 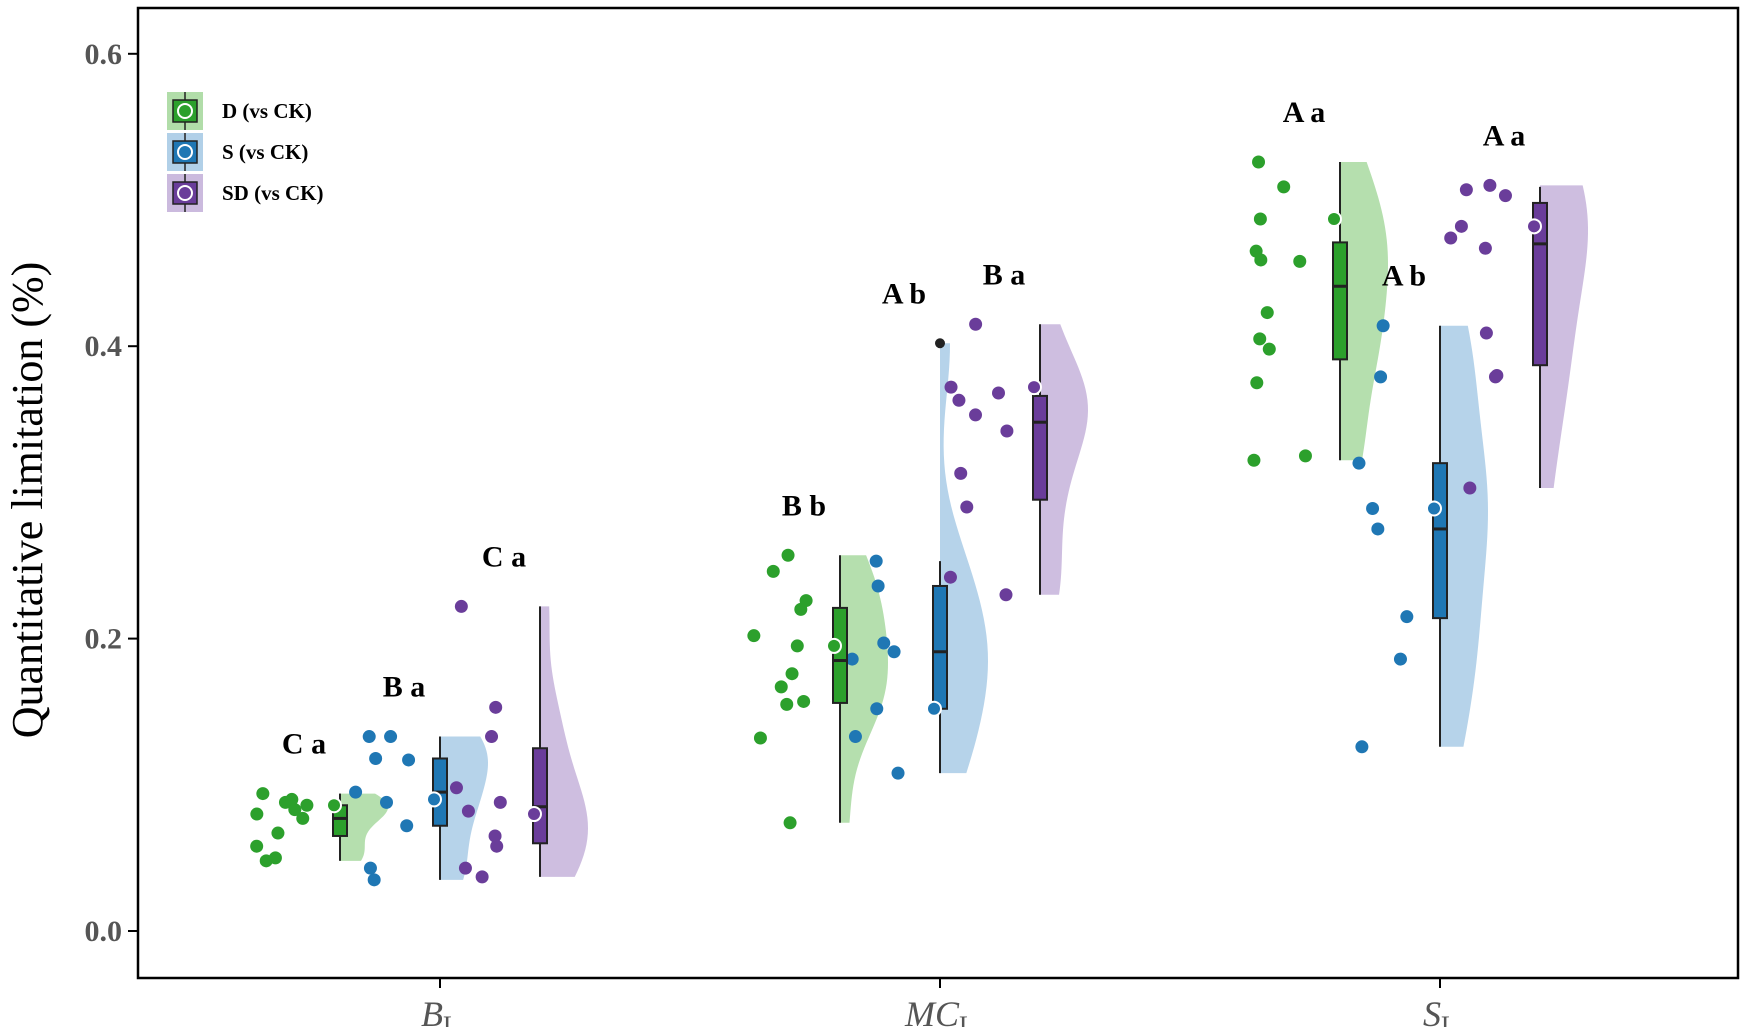 I want to click on legend-label: S (vs CK), so click(x=265, y=152).